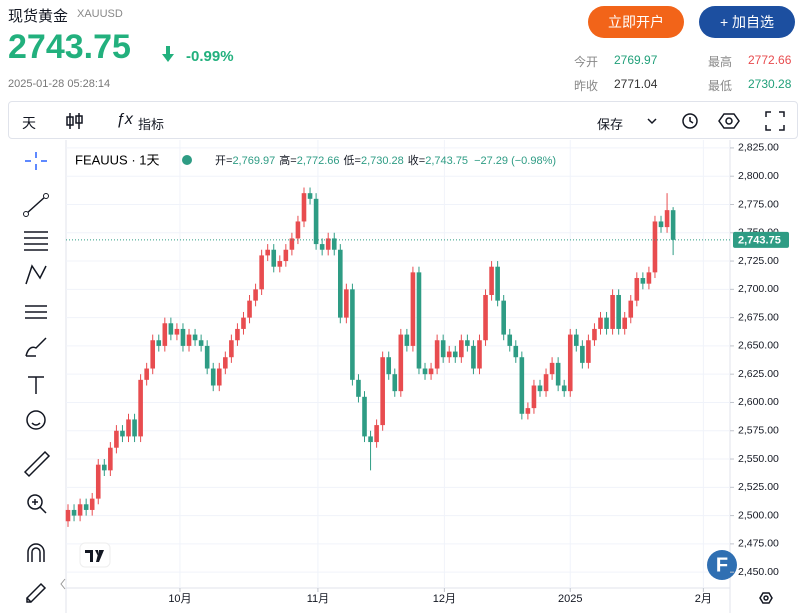  What do you see at coordinates (36, 161) in the screenshot?
I see `crosshair-tool` at bounding box center [36, 161].